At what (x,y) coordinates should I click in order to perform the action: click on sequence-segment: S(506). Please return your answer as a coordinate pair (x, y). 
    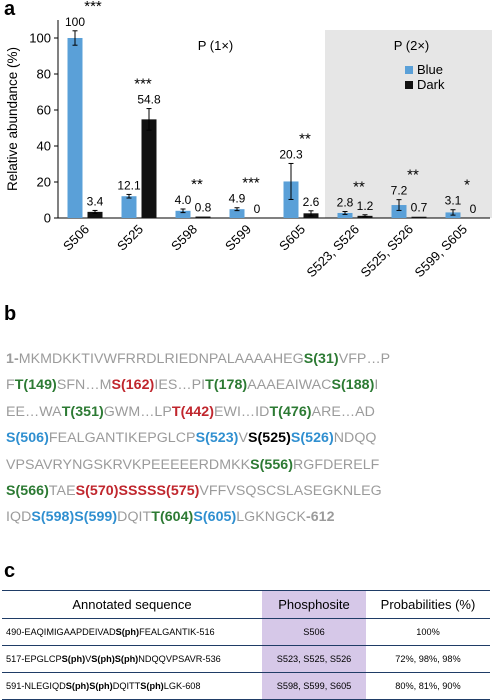
    Looking at the image, I should click on (27, 438).